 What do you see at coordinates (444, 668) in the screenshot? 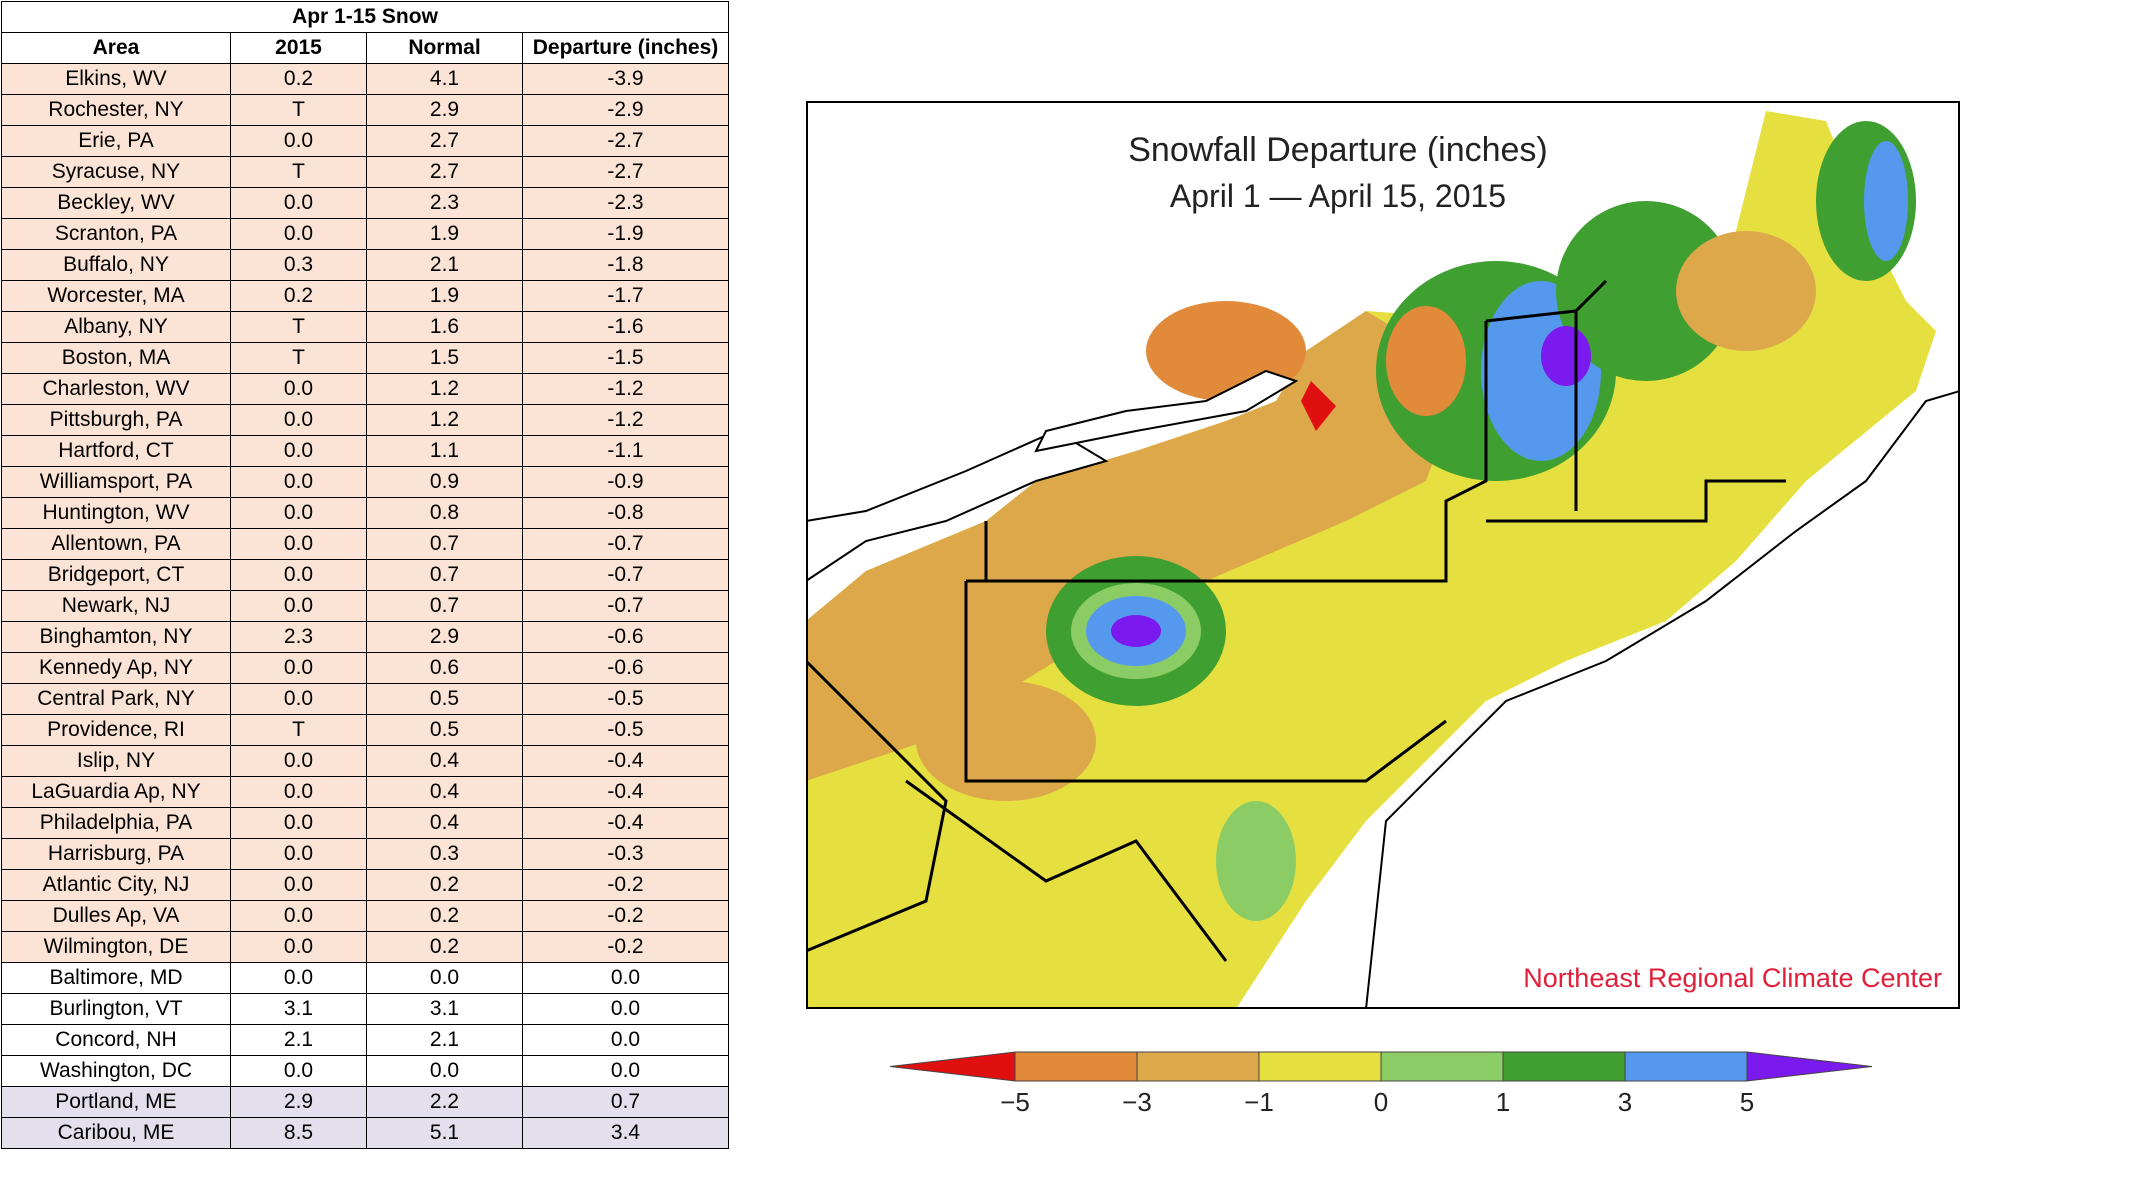
I see `value-cell: 0.6` at bounding box center [444, 668].